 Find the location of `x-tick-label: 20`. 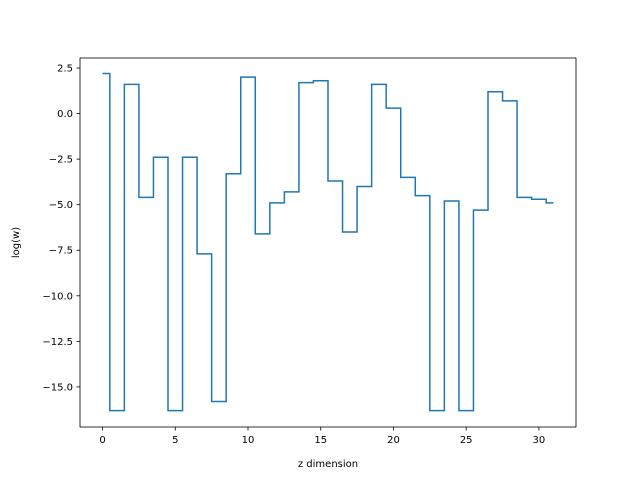

x-tick-label: 20 is located at coordinates (393, 440).